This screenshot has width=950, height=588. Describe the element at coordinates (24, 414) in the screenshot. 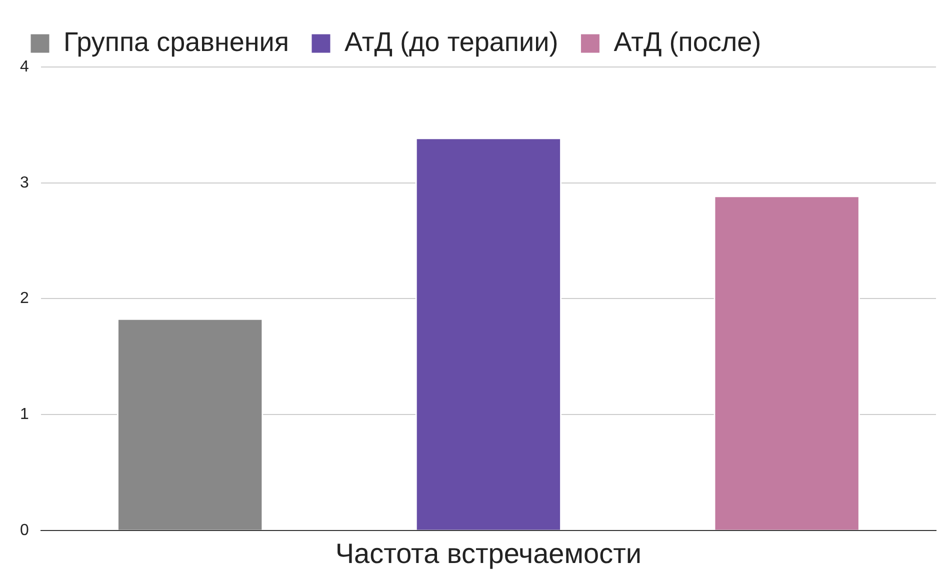

I see `y-tick-label: 1` at that location.